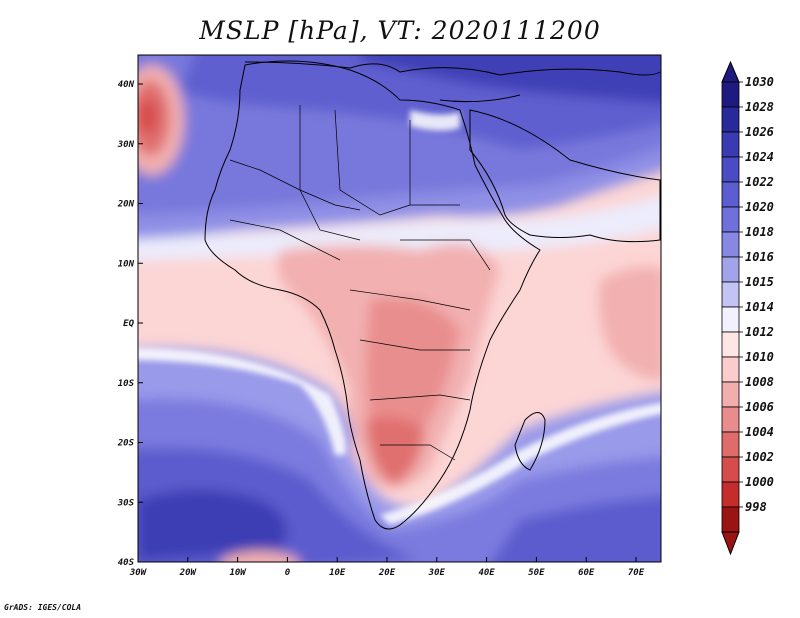 The width and height of the screenshot is (800, 618). I want to click on longitude-axis: 30W 20W 10W 0 10E 20E 30E 40E 50E 60E 70E, so click(387, 567).